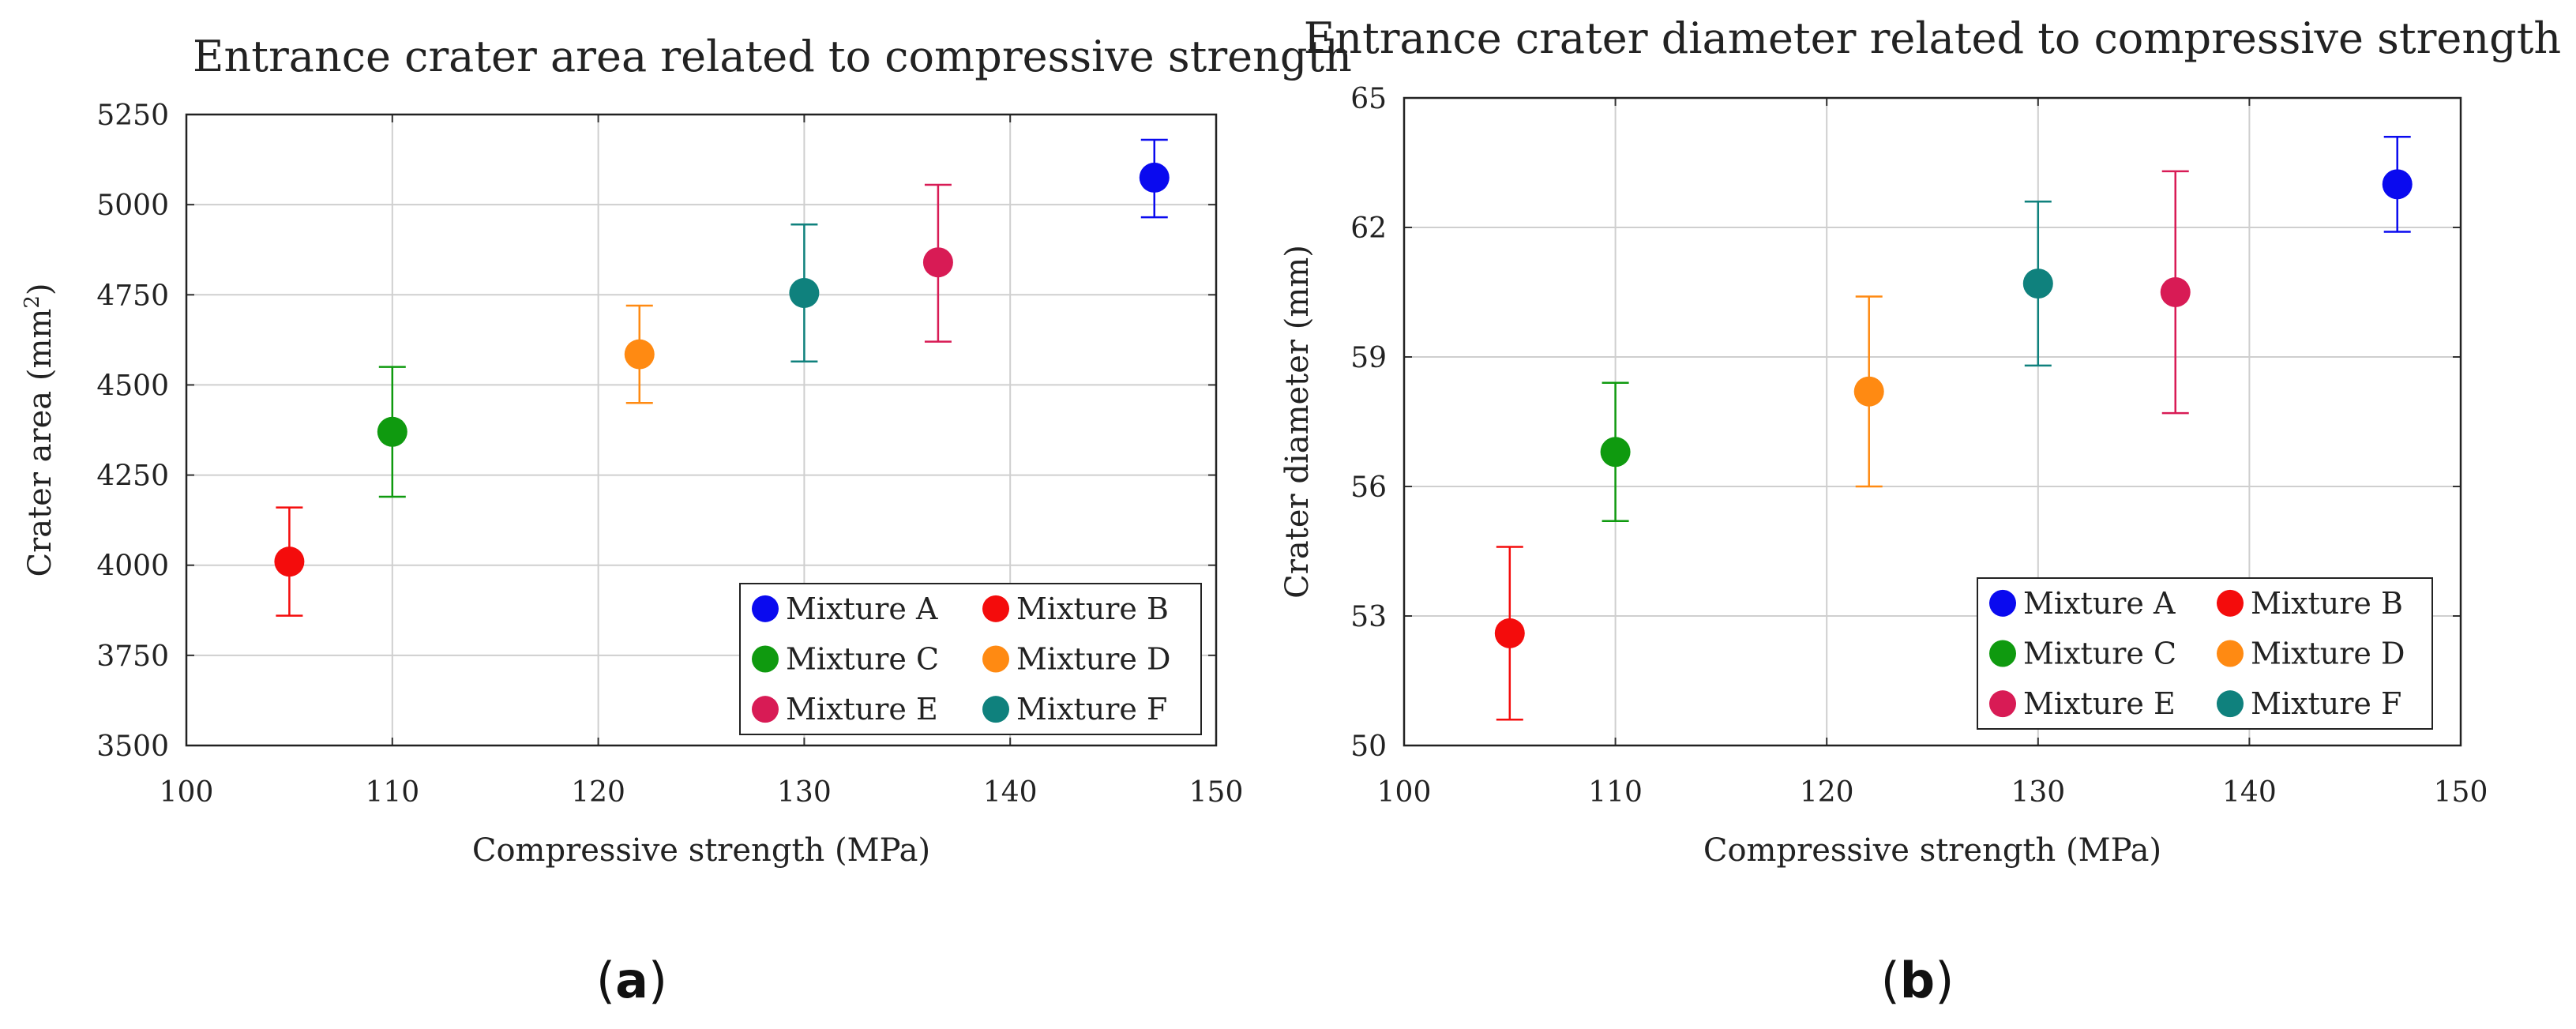 This screenshot has width=2576, height=1029. What do you see at coordinates (132, 296) in the screenshot?
I see `y-tick-label-a-5: 4750` at bounding box center [132, 296].